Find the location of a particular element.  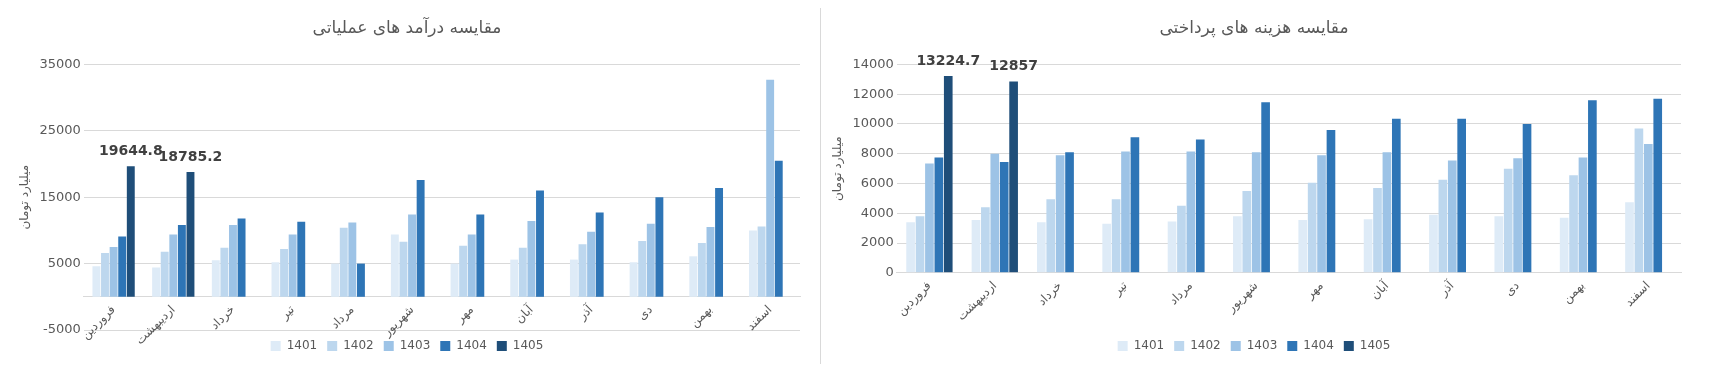

chart-title: مقایسه هزینه های پرداختی is located at coordinates (1254, 27).